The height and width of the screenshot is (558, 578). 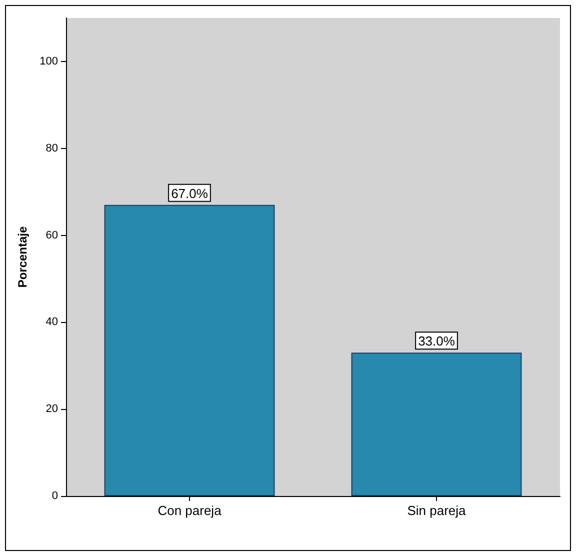 What do you see at coordinates (49, 61) in the screenshot?
I see `y-tick-label: 100` at bounding box center [49, 61].